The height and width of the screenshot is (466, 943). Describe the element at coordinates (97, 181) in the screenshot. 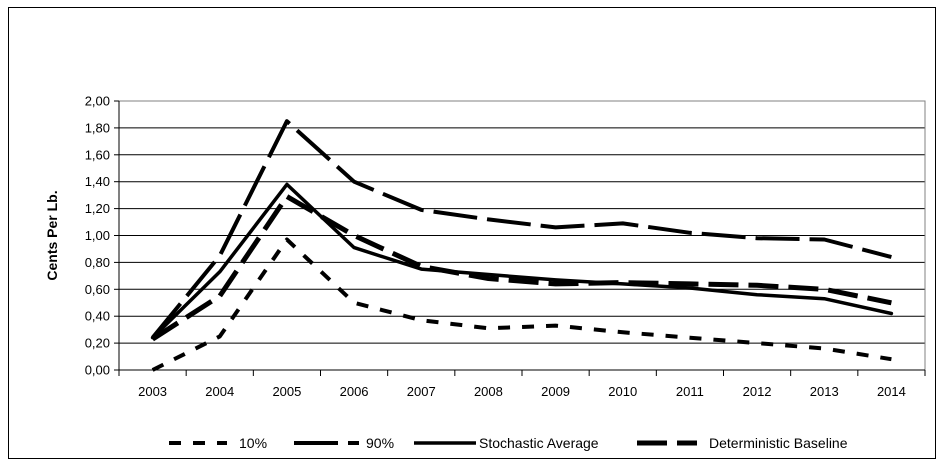

I see `y-tick-label: 1,40` at that location.